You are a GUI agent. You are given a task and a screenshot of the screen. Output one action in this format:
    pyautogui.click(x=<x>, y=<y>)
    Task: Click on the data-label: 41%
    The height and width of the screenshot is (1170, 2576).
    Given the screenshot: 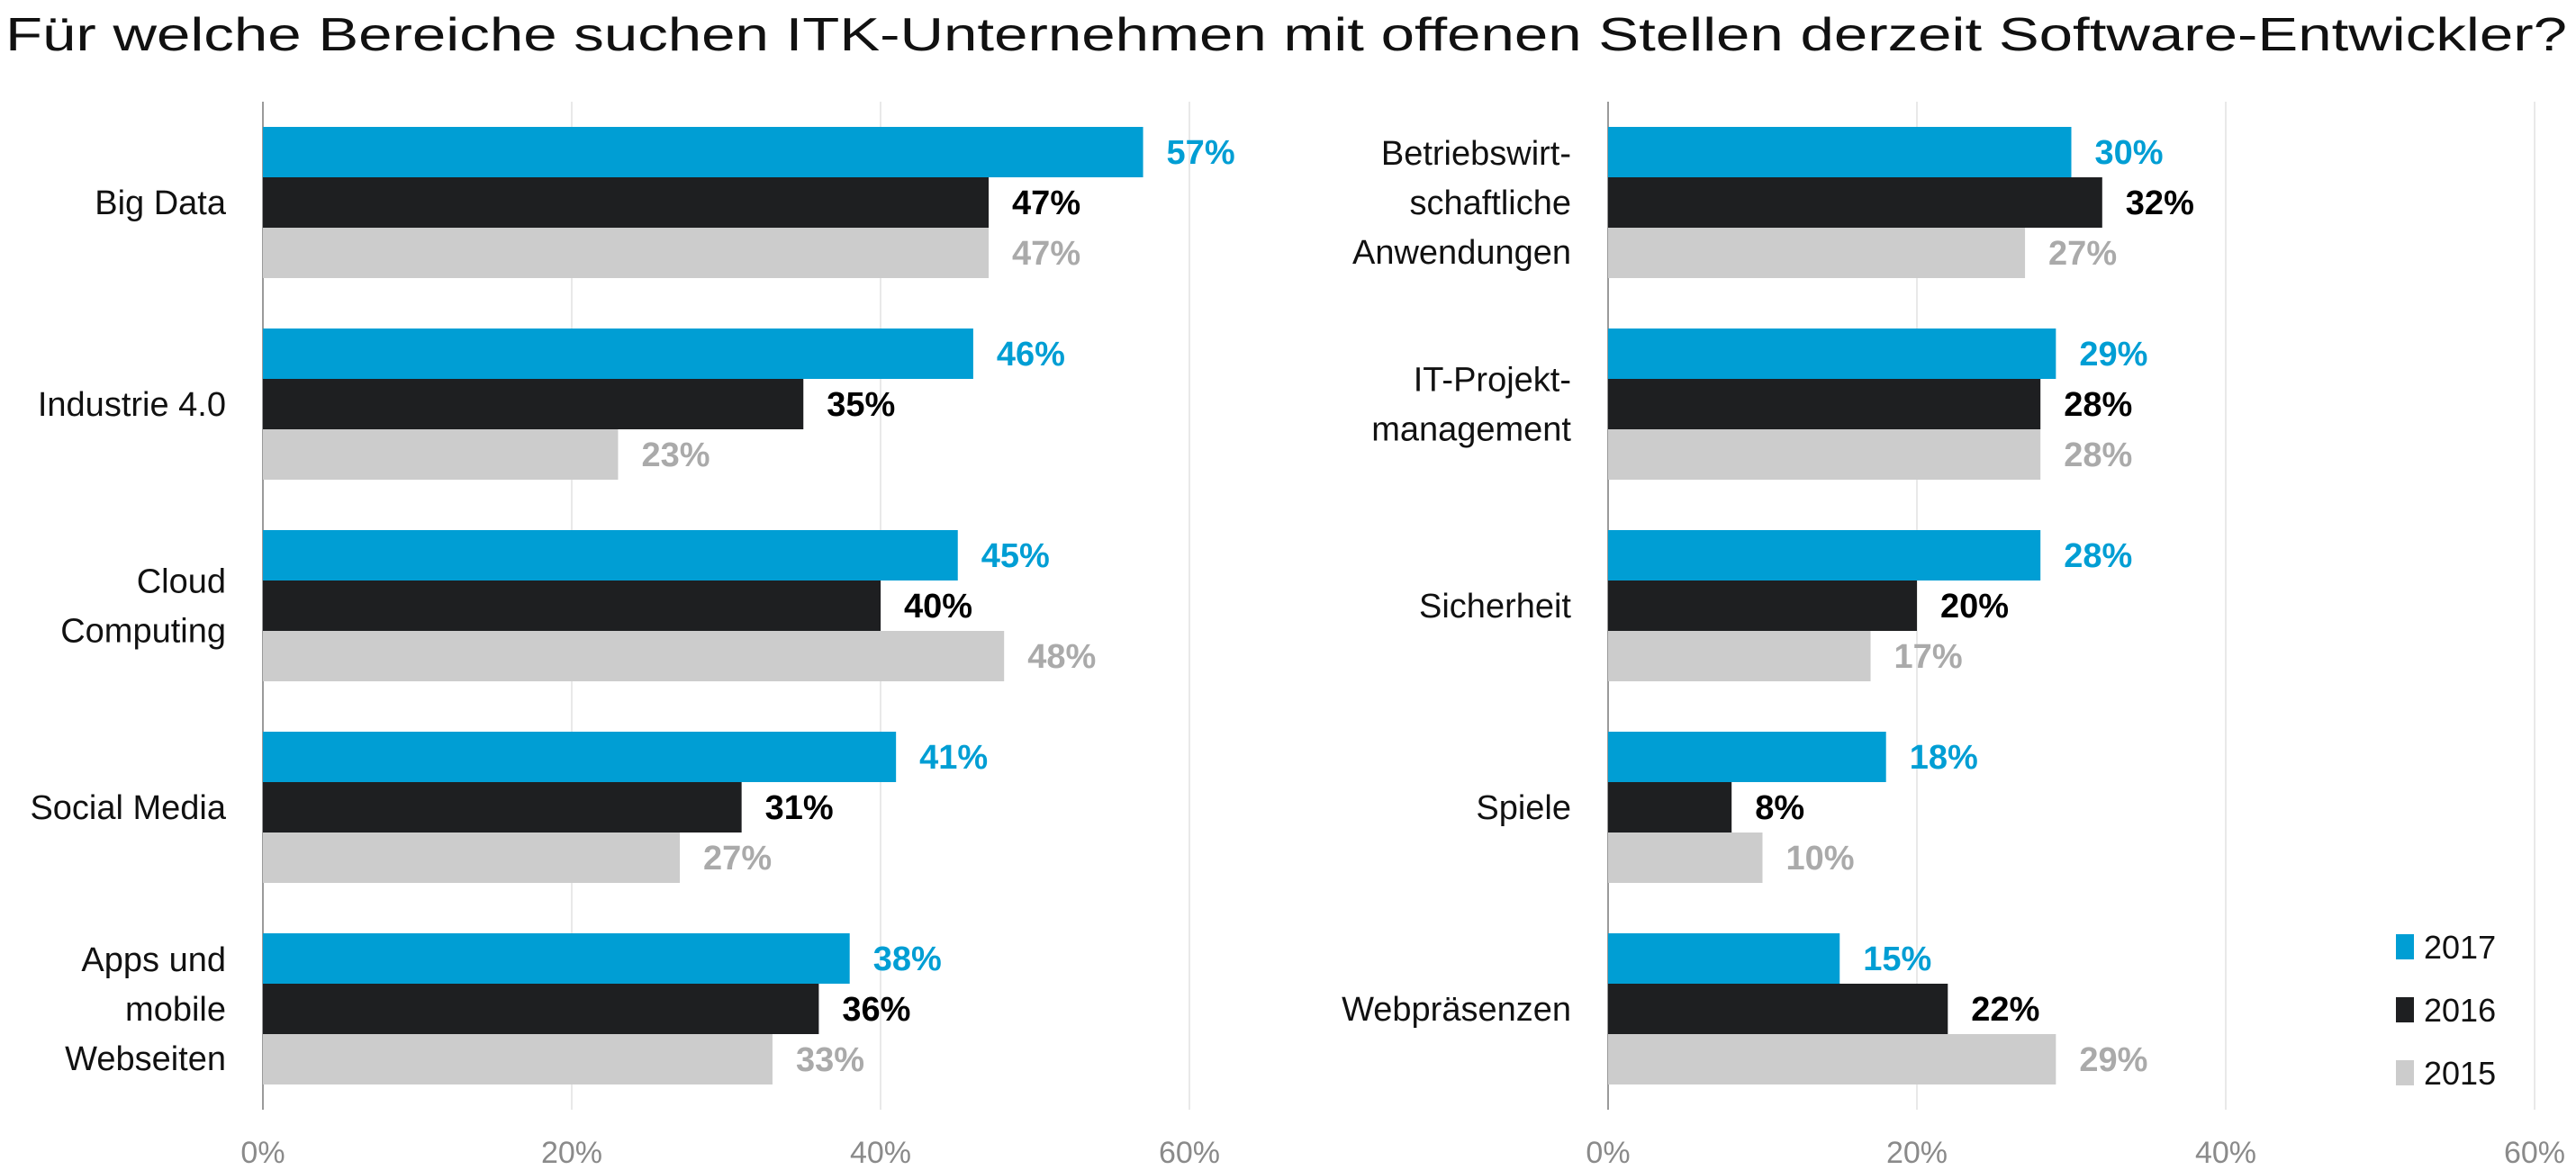 What is the action you would take?
    pyautogui.click(x=953, y=758)
    